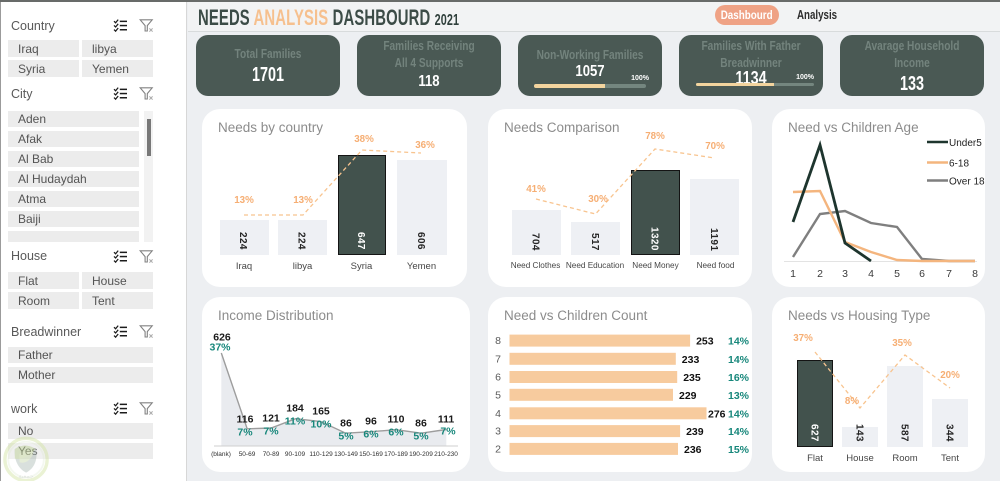 This screenshot has width=1000, height=481. Describe the element at coordinates (295, 422) in the screenshot. I see `svg-text: 11%` at that location.